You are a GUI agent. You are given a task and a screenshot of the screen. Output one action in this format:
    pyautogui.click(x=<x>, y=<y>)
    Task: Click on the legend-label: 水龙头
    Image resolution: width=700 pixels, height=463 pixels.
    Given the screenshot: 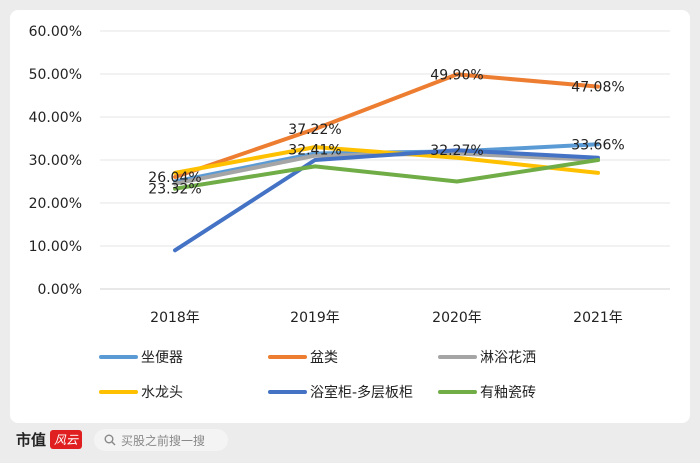 What is the action you would take?
    pyautogui.click(x=162, y=393)
    